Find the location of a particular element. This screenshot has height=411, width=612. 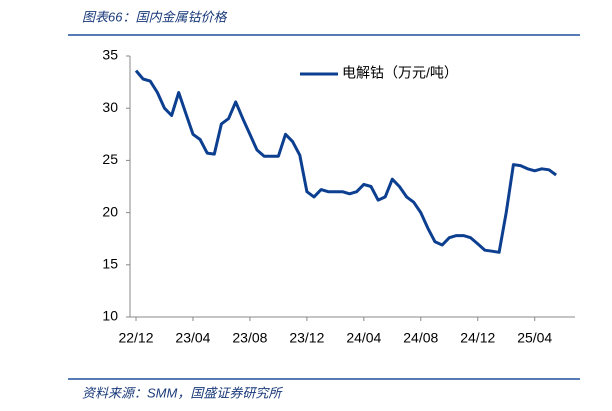

x-tick-label: 24/08 is located at coordinates (420, 338).